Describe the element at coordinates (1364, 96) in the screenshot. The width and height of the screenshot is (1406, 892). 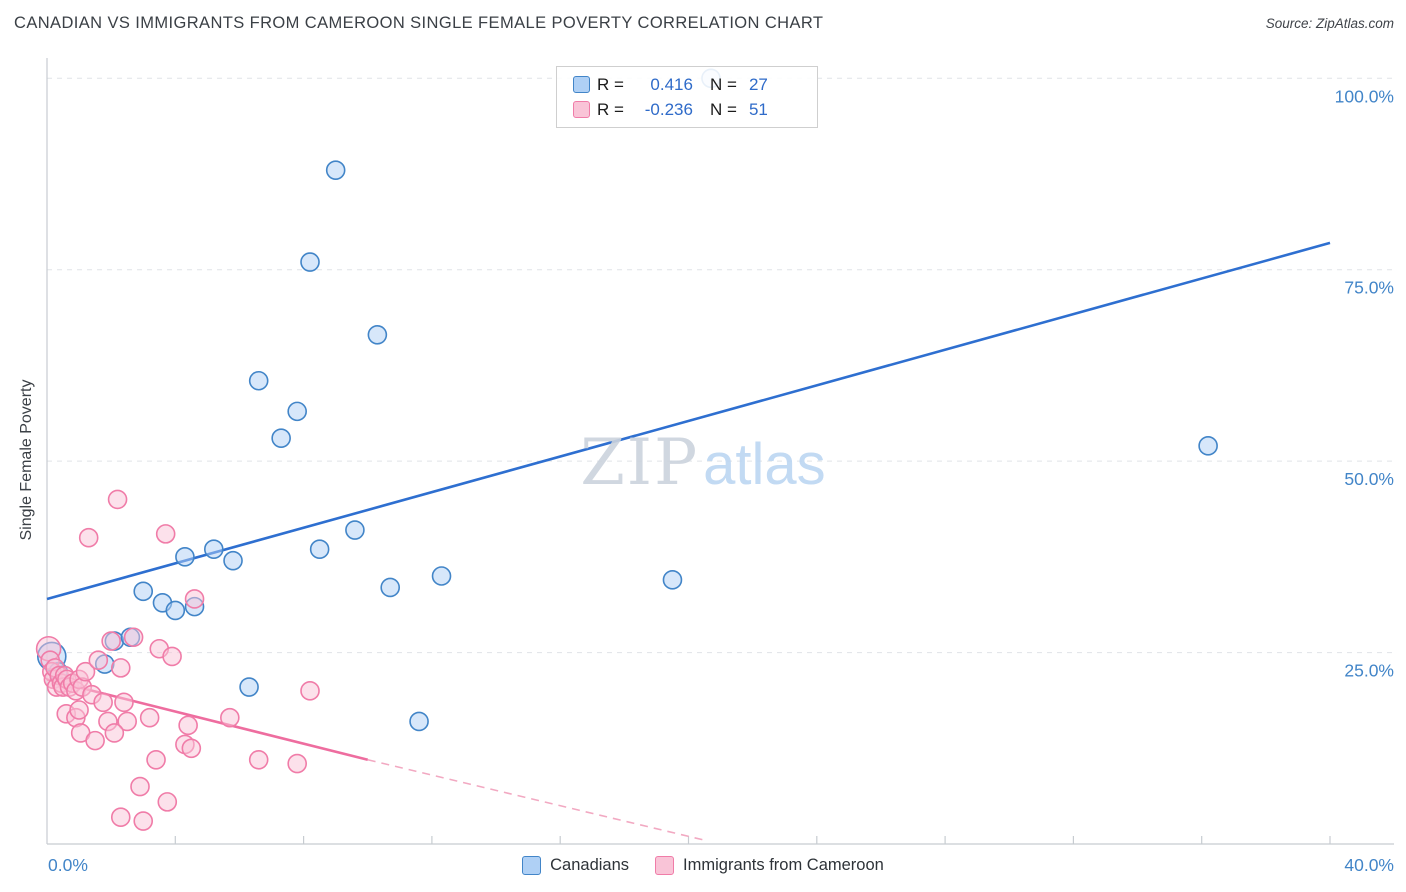
I see `y-tick-label: 100.0%` at that location.